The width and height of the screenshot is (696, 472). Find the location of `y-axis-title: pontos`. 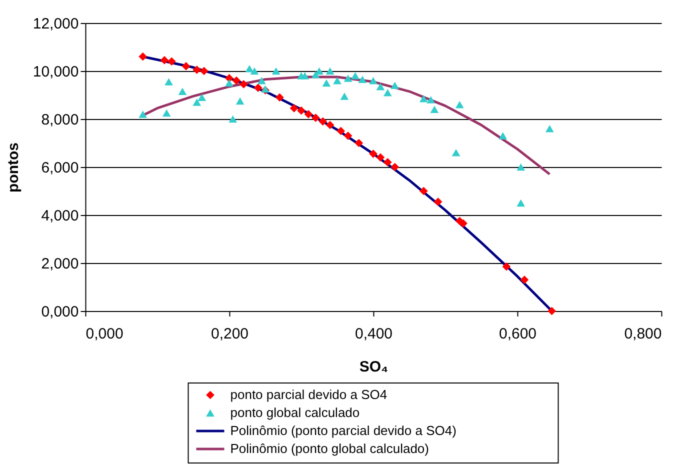

y-axis-title: pontos is located at coordinates (13, 167).